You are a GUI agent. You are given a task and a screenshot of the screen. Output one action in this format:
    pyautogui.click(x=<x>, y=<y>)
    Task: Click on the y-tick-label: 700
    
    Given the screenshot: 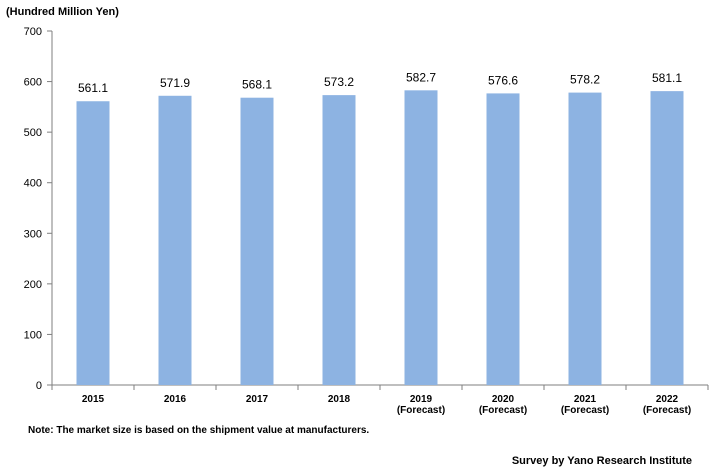 What is the action you would take?
    pyautogui.click(x=33, y=32)
    